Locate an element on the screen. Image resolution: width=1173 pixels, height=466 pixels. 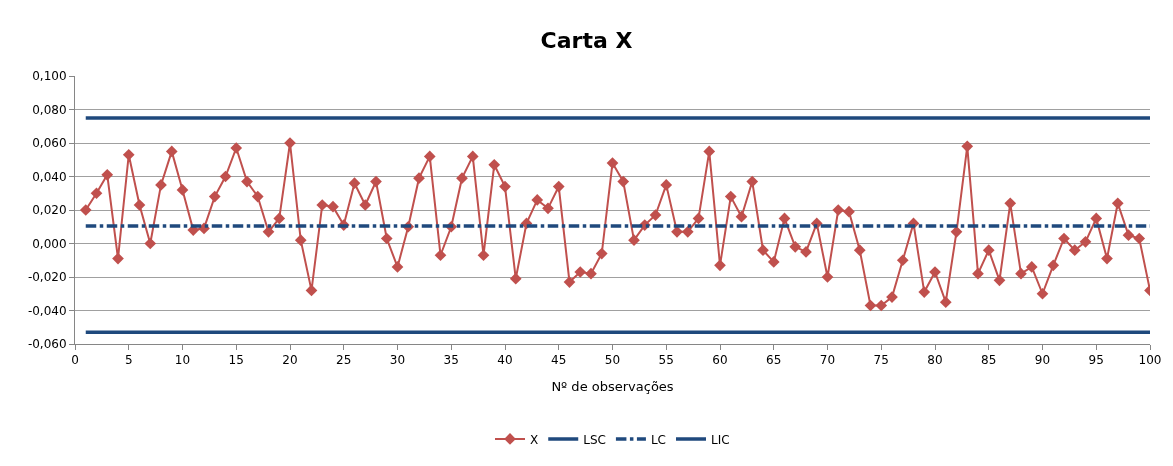
x-tick-label: 60 is located at coordinates (720, 360).